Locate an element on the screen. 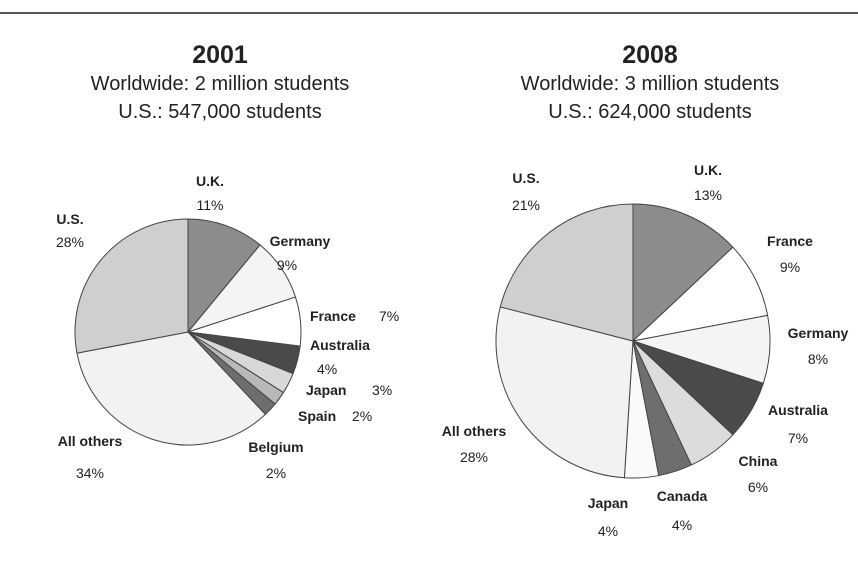 Image resolution: width=858 pixels, height=564 pixels. slice-label: Spain is located at coordinates (317, 416).